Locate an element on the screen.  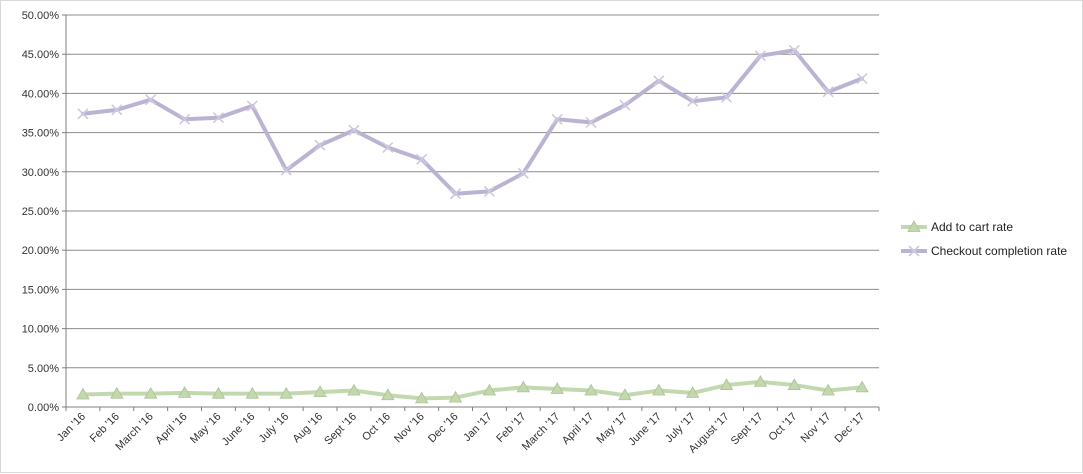
x-tick-label: June '16 is located at coordinates (239, 430).